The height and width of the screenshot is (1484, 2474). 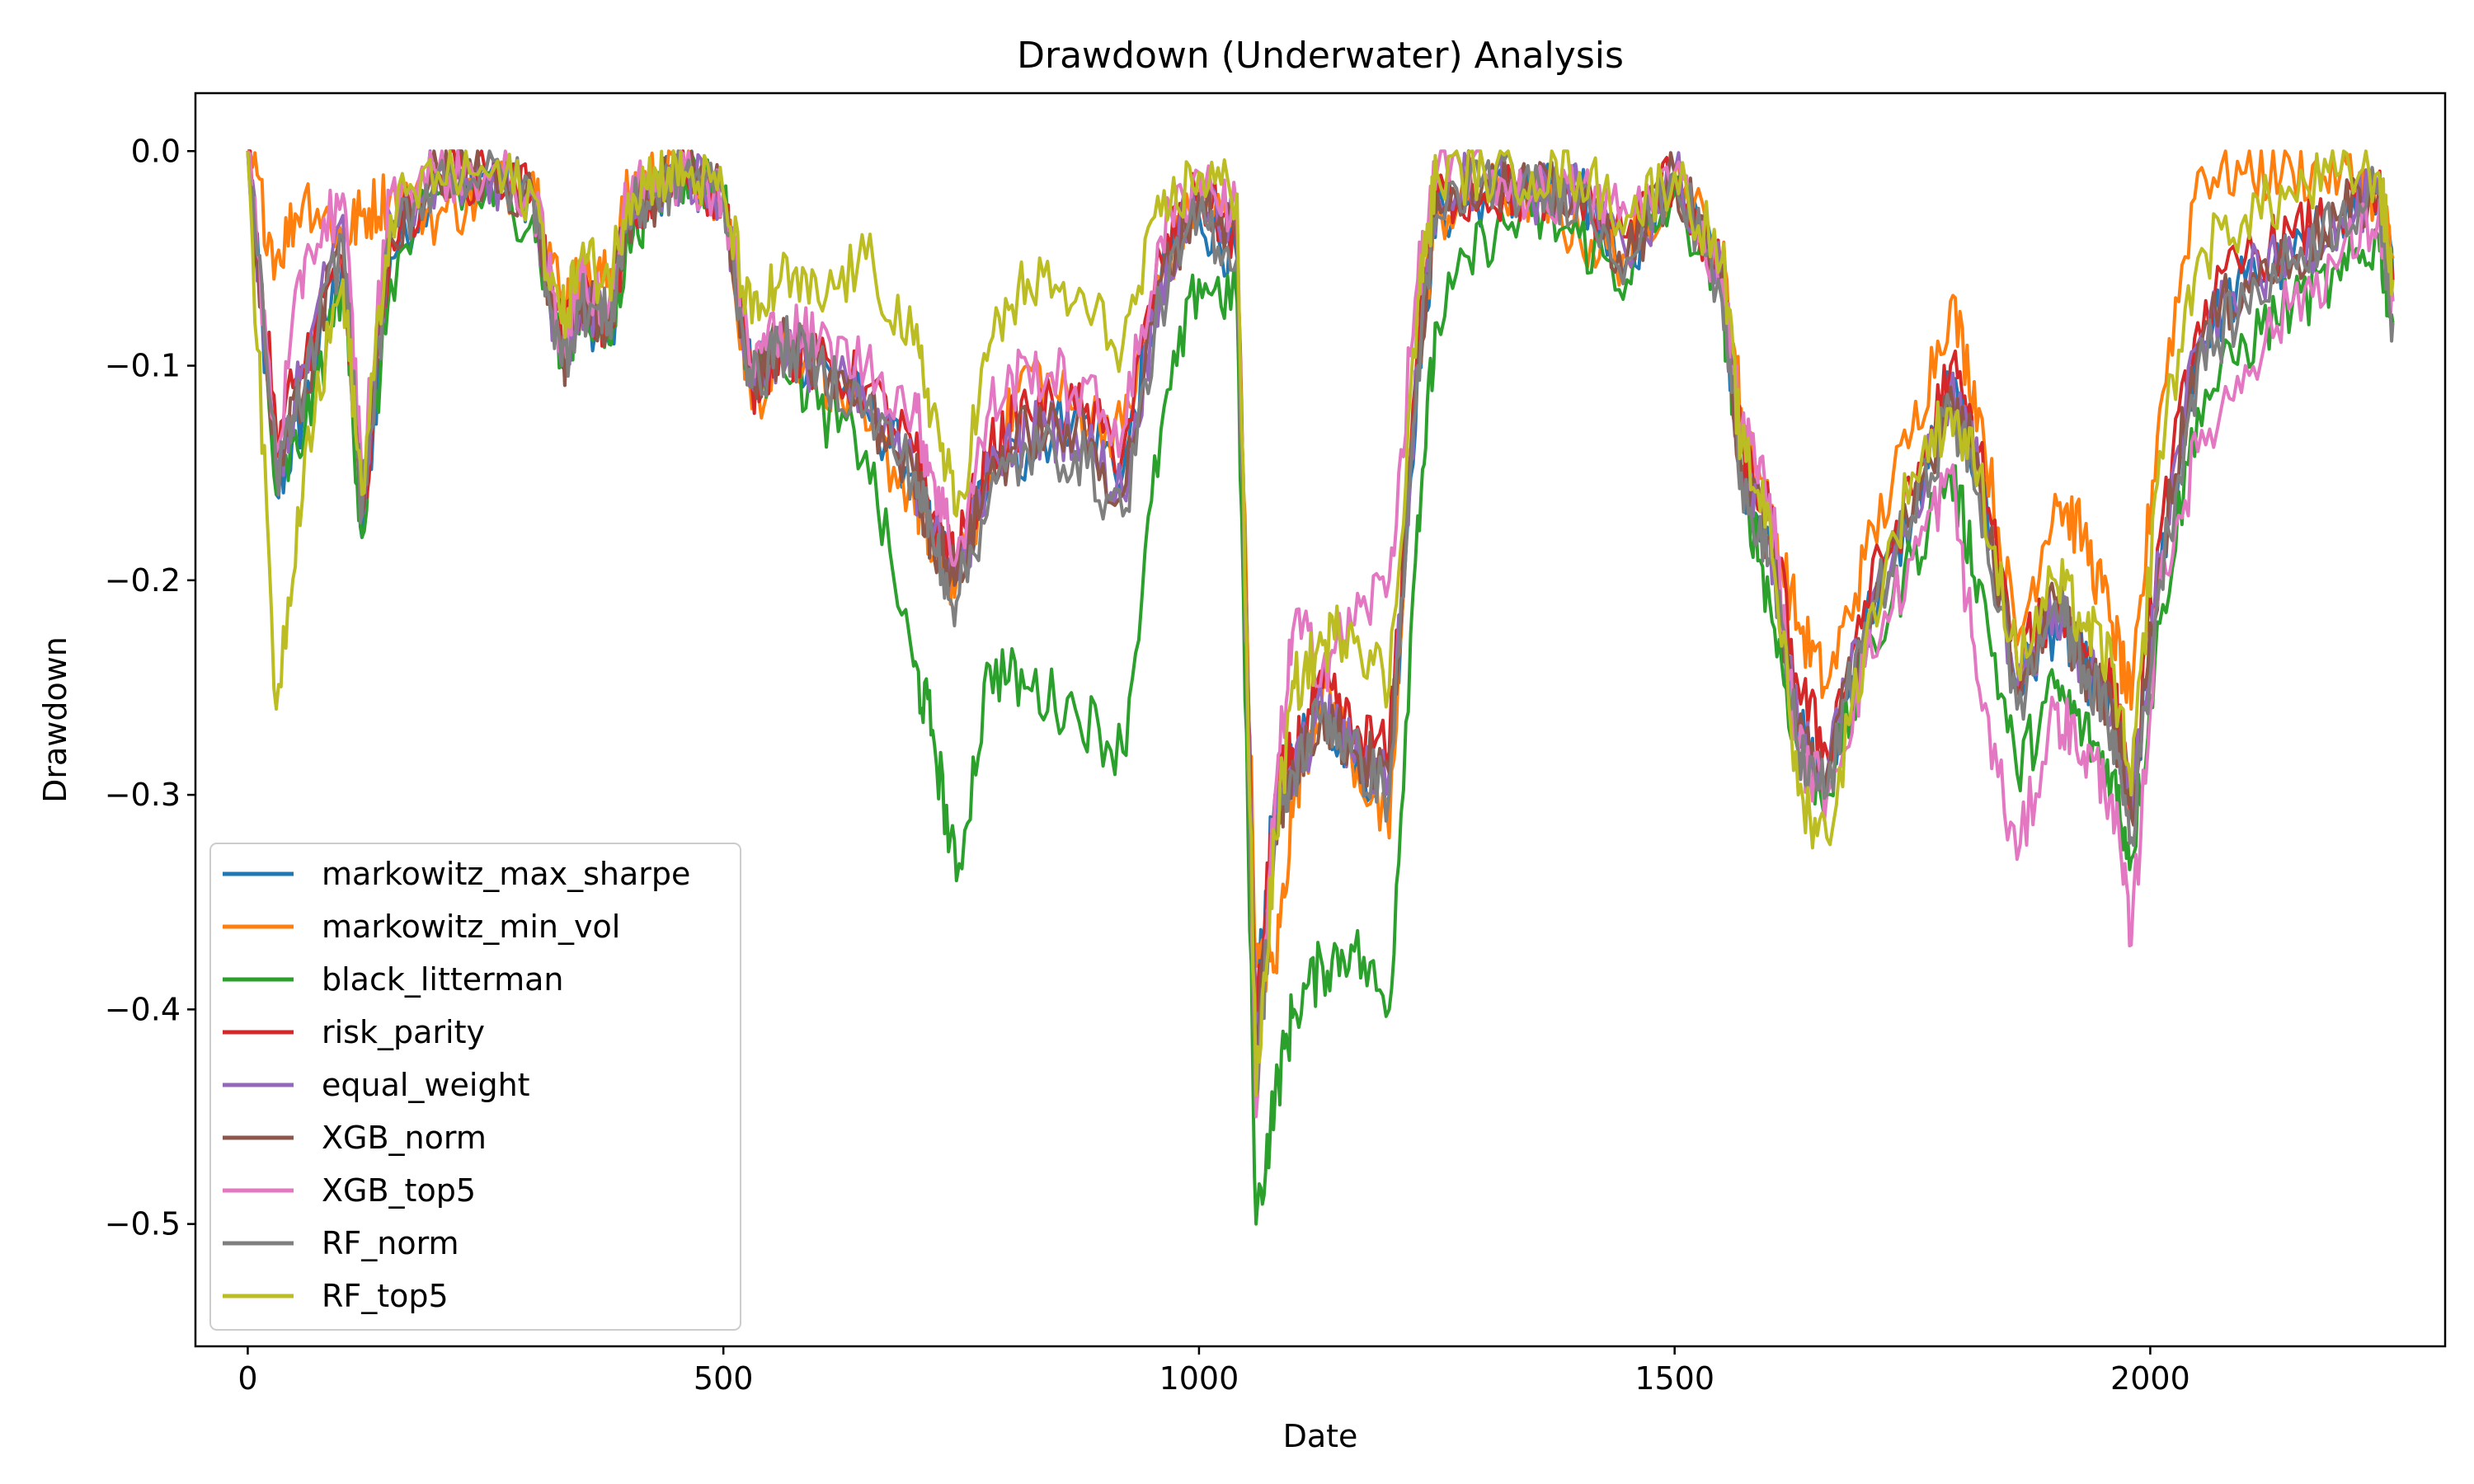 I want to click on x-tick-label: 1000, so click(x=1199, y=1378).